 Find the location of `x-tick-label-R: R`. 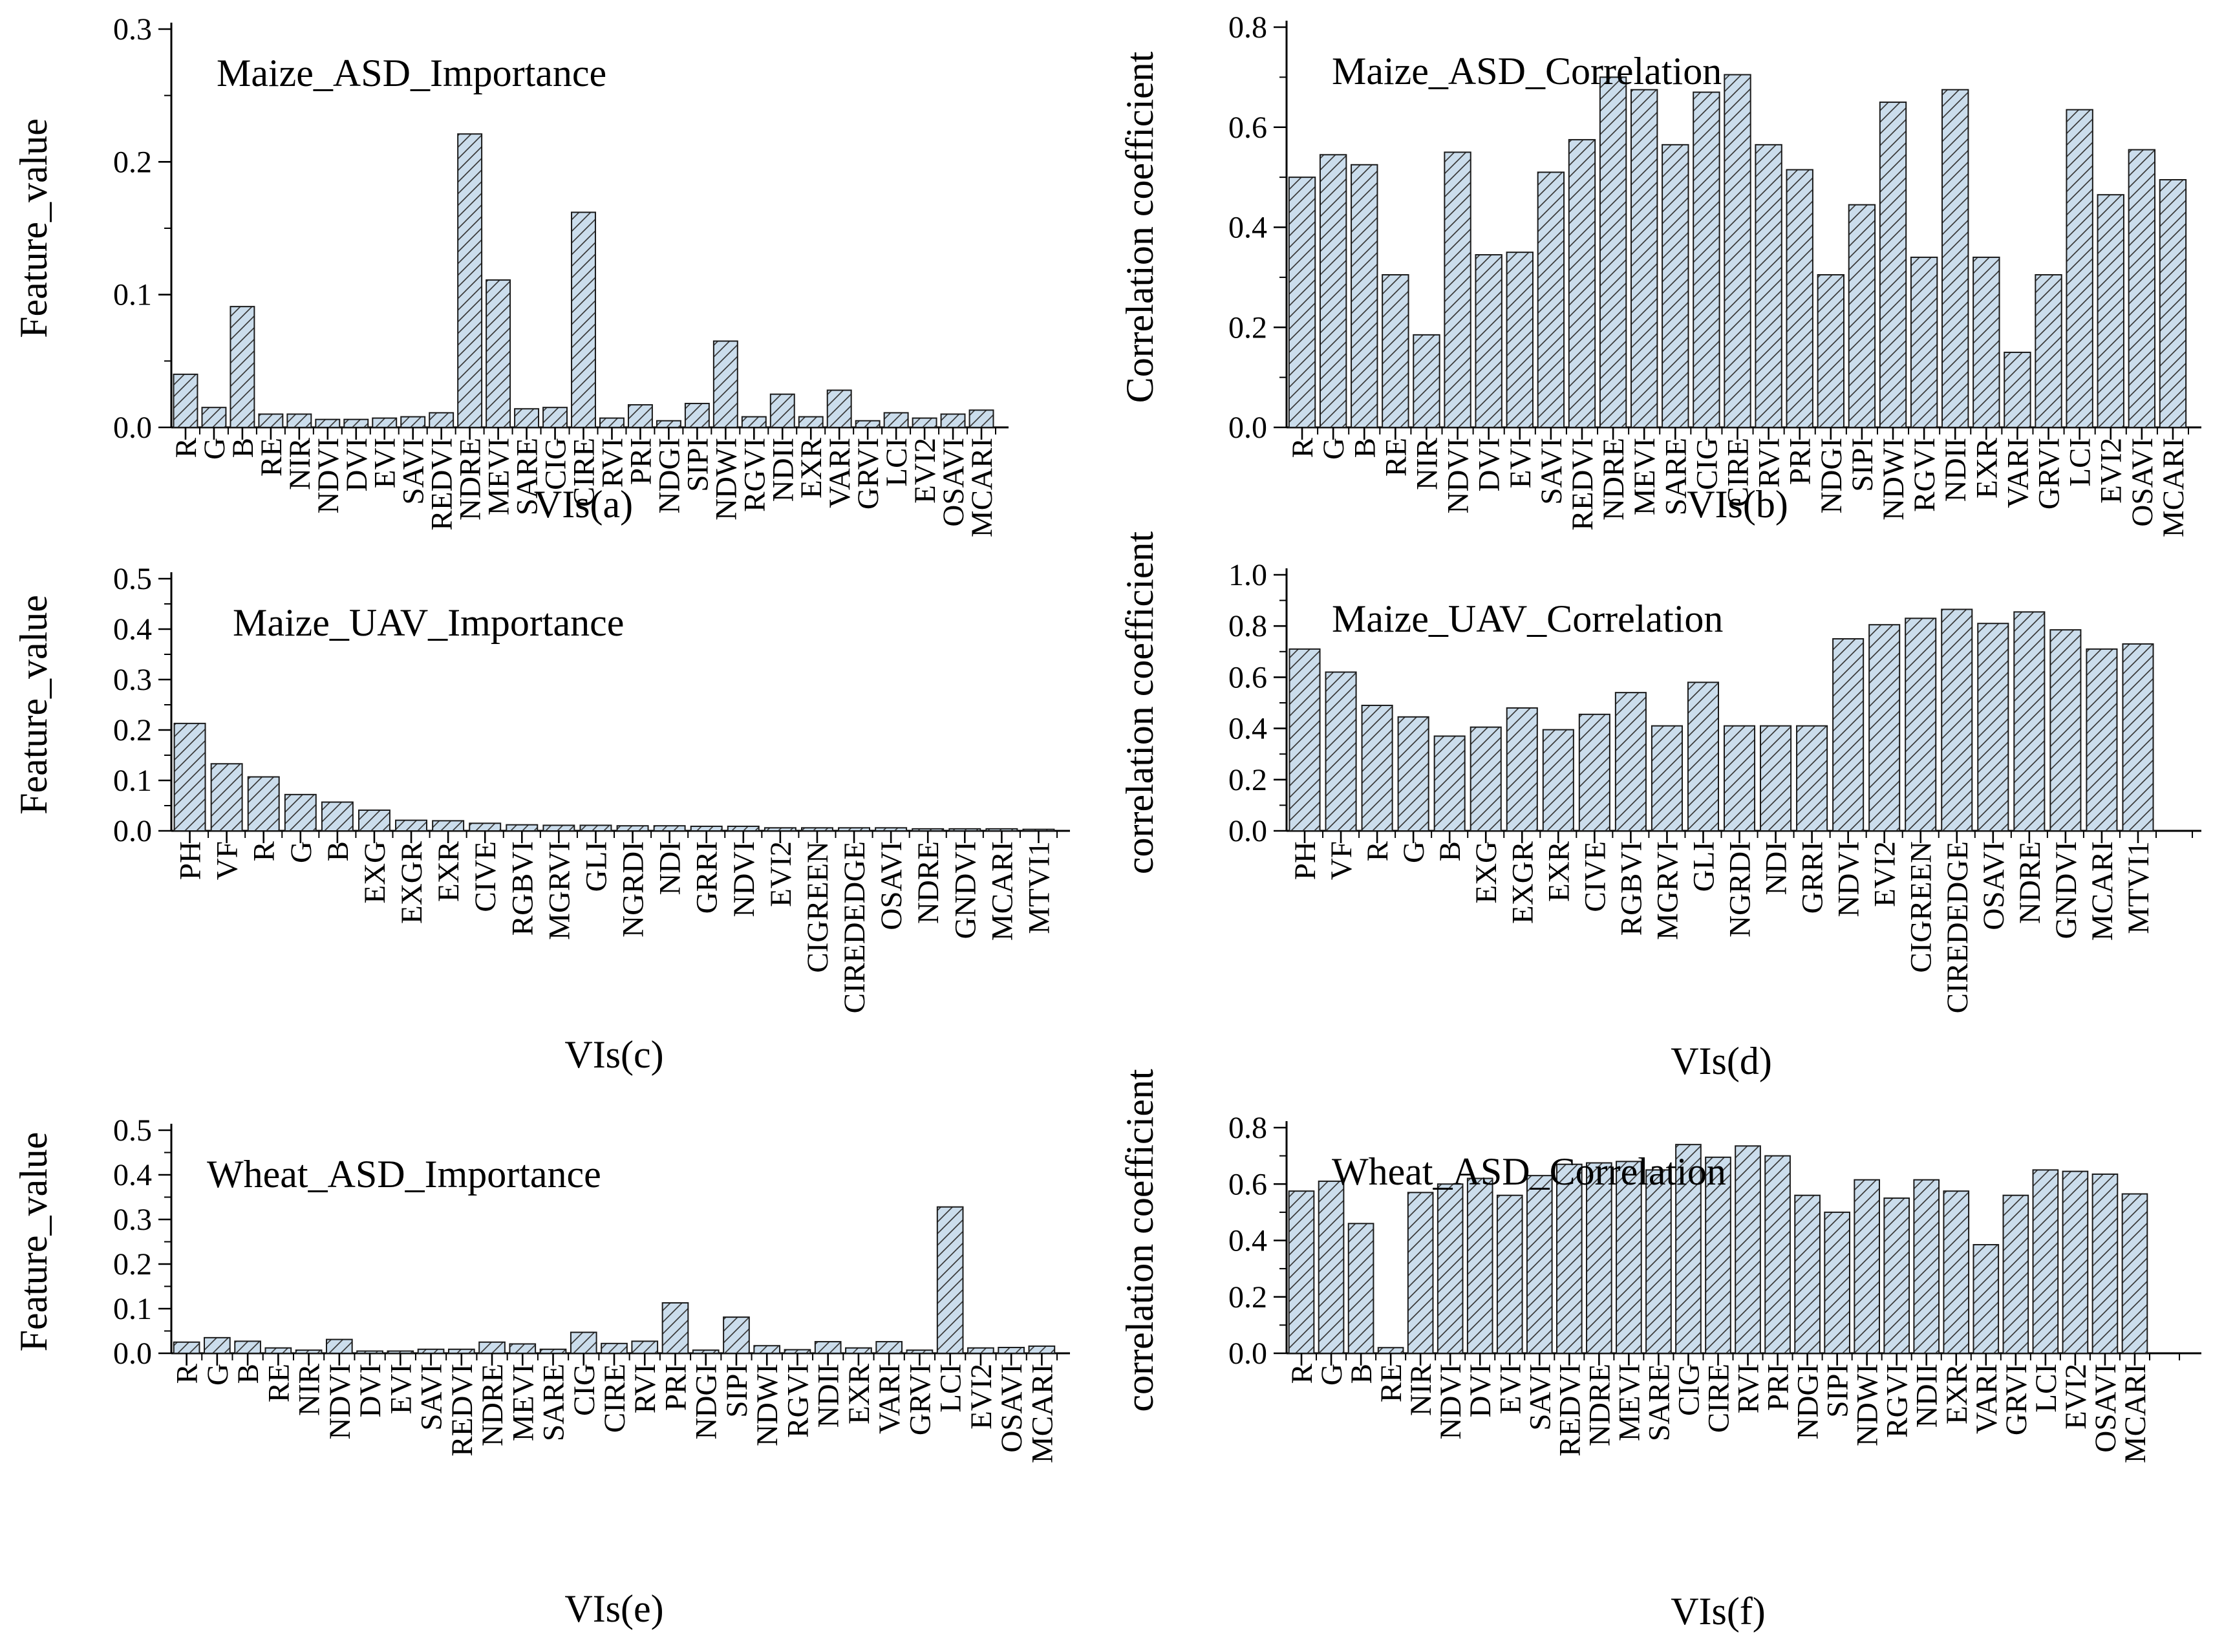

x-tick-label-R: R is located at coordinates (186, 447).